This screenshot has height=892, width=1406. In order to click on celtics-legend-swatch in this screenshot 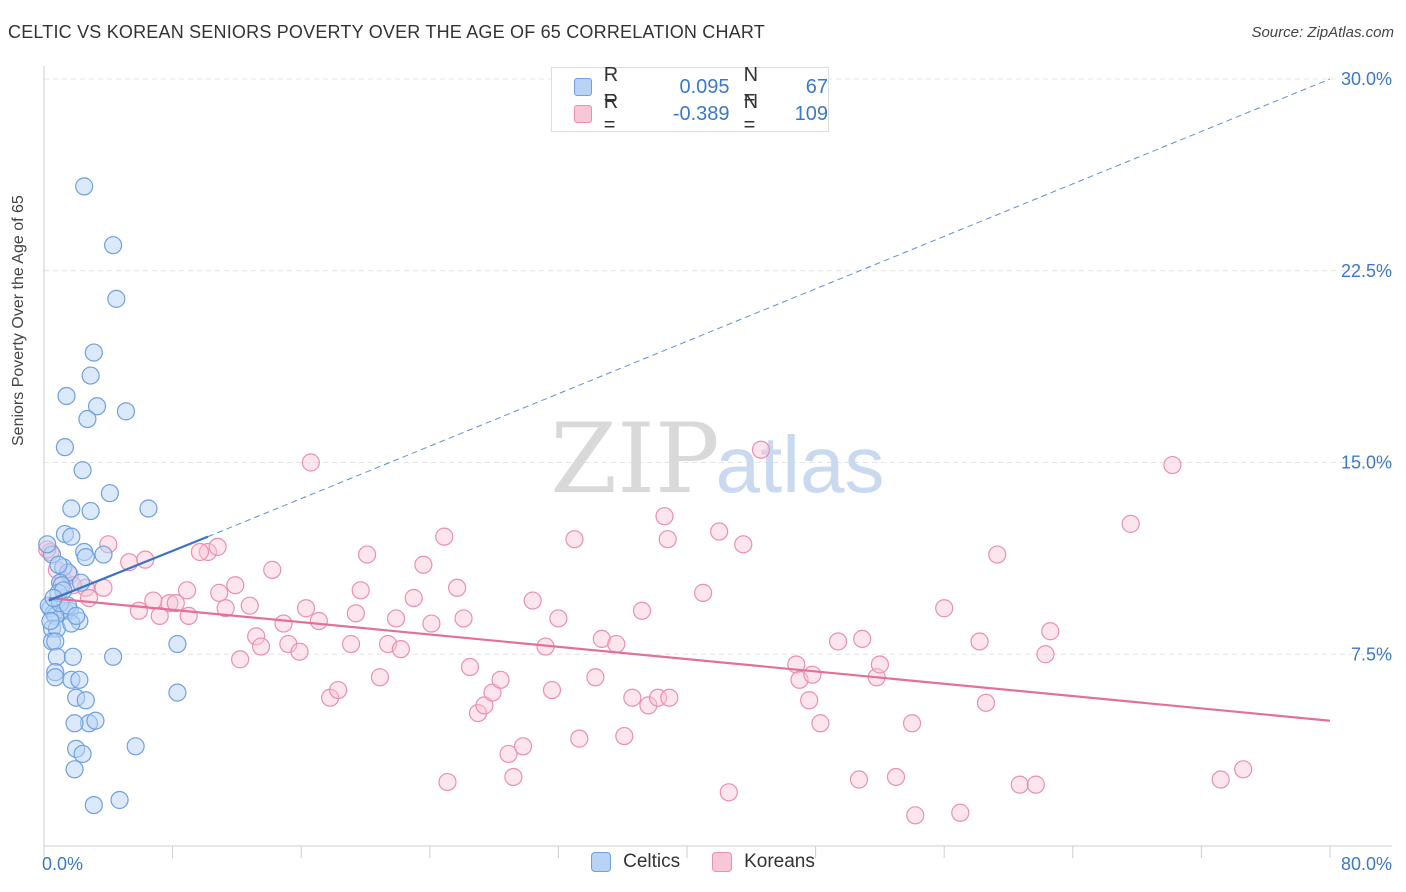, I will do `click(601, 862)`.